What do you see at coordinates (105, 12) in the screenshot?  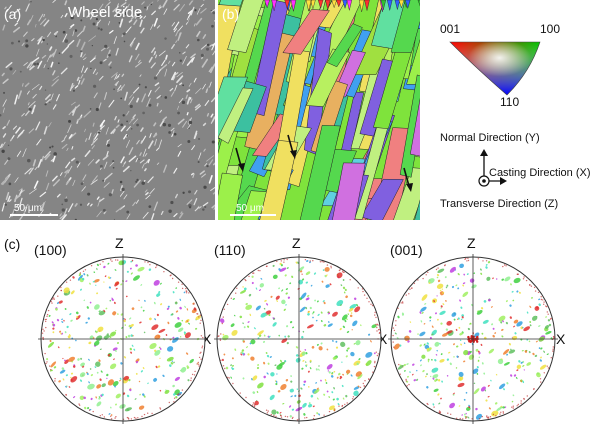 I see `panel-a-title: Wheel side` at bounding box center [105, 12].